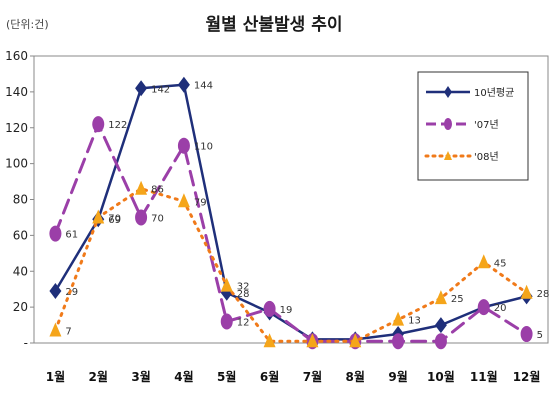 This screenshot has width=550, height=400. What do you see at coordinates (140, 376) in the screenshot?
I see `x-tick-label: 3월` at bounding box center [140, 376].